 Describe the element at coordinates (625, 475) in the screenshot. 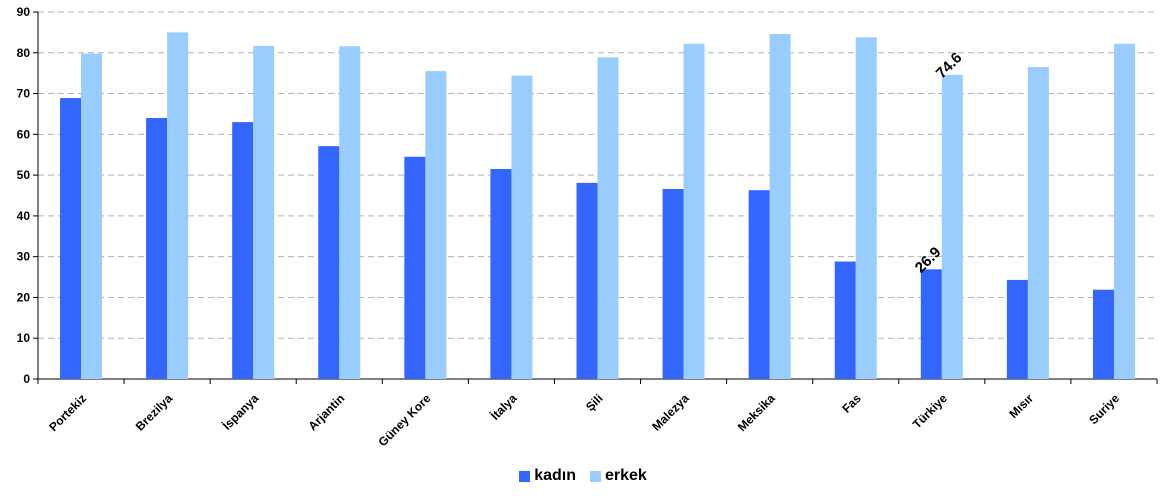

I see `legend-label-men: erkek` at that location.